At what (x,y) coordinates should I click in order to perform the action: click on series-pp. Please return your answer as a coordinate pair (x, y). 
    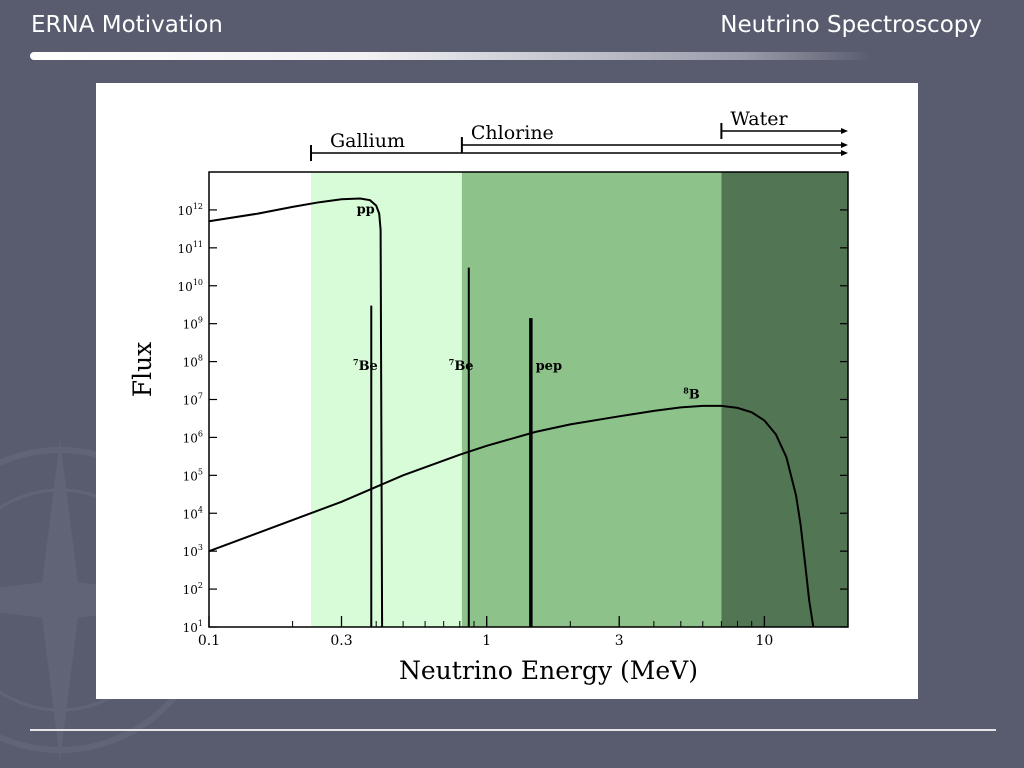
    Looking at the image, I should click on (296, 412).